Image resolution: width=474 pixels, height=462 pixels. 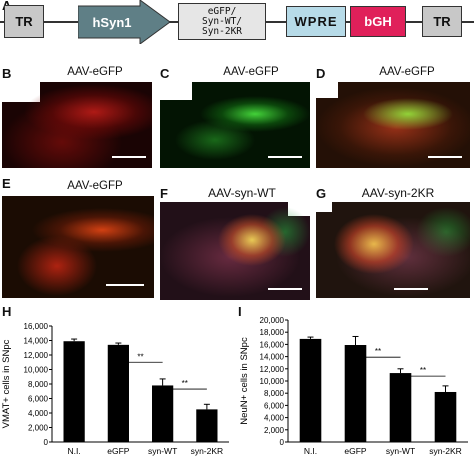 I want to click on panel-label-b: B, so click(x=7, y=73).